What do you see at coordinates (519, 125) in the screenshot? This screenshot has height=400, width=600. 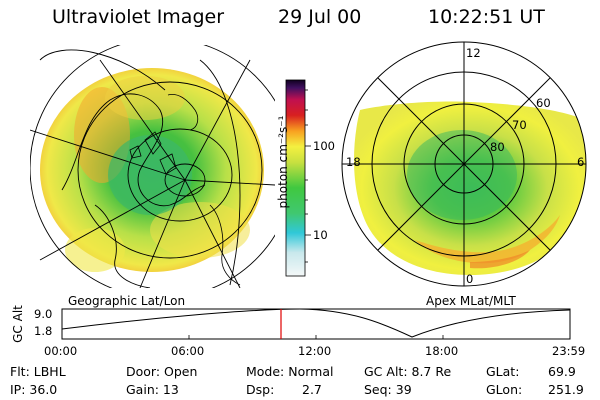 I see `lat-label-70: 70` at bounding box center [519, 125].